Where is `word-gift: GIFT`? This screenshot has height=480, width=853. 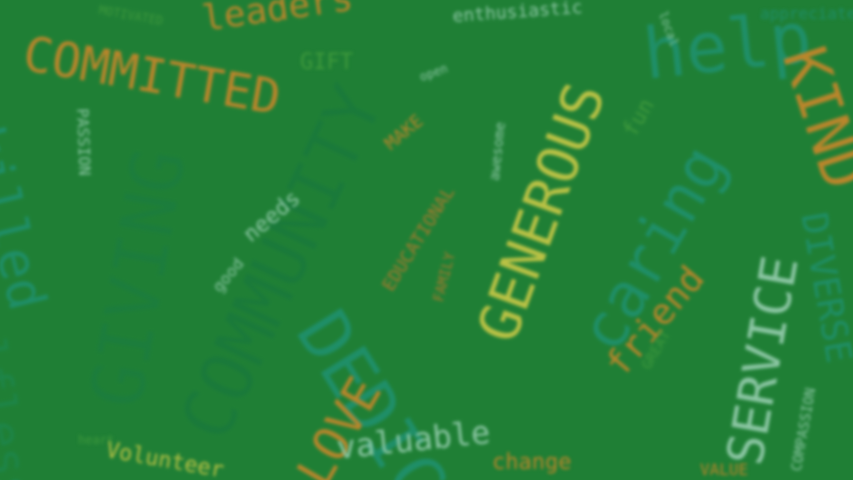
word-gift: GIFT is located at coordinates (326, 62).